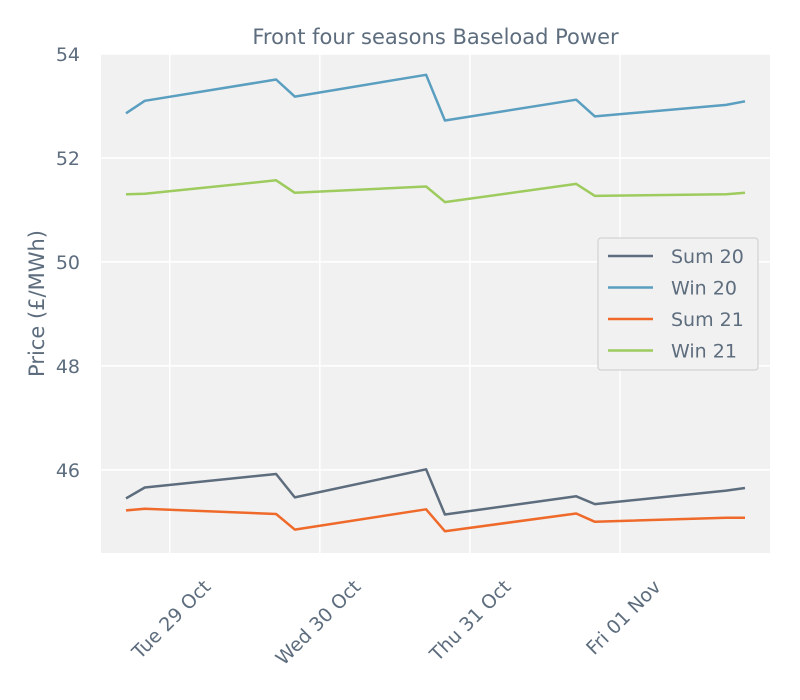 Image resolution: width=800 pixels, height=700 pixels. Describe the element at coordinates (704, 352) in the screenshot. I see `legend-label-win-21: Win 21` at that location.